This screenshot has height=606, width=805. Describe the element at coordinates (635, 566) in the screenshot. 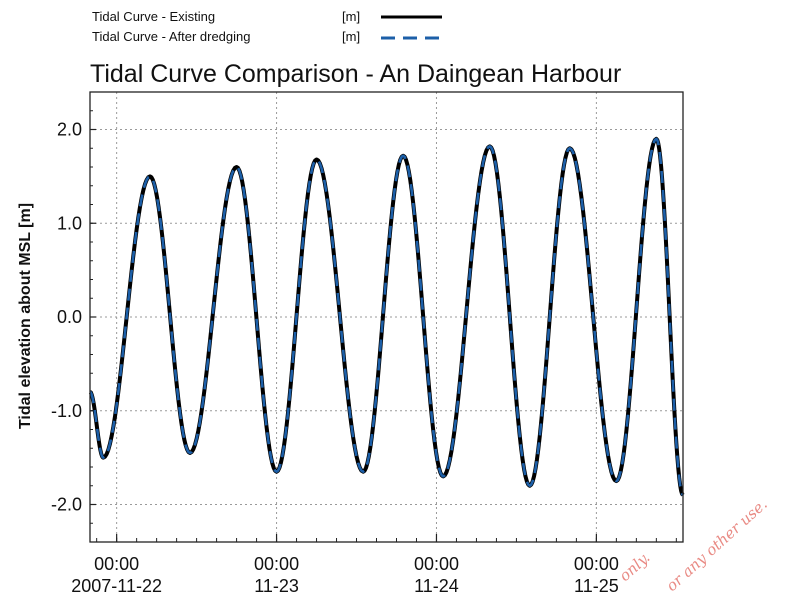

I see `watermark-line-1: only.` at that location.